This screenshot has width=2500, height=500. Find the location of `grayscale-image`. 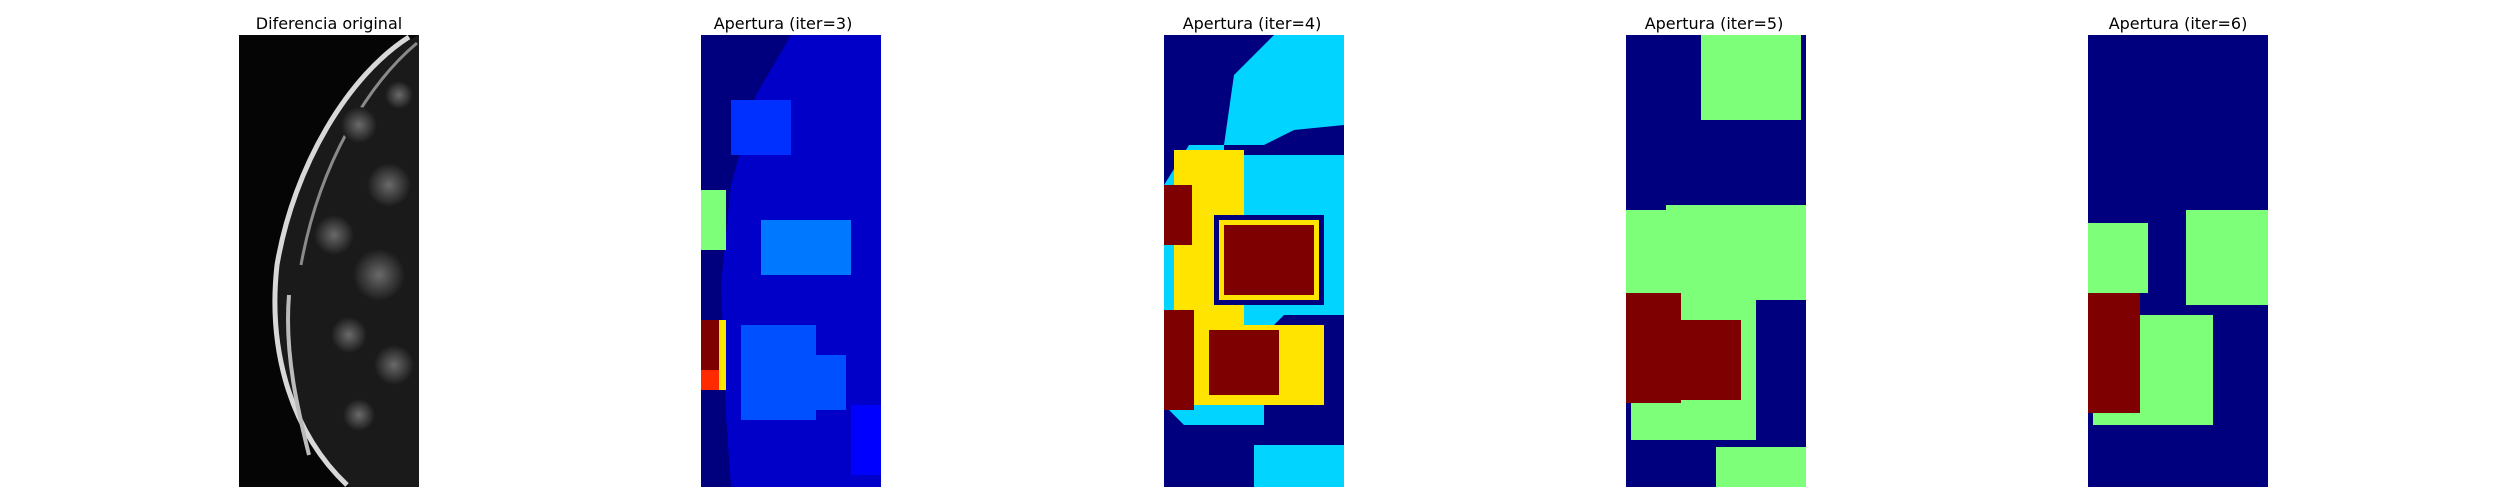

grayscale-image is located at coordinates (329, 261).